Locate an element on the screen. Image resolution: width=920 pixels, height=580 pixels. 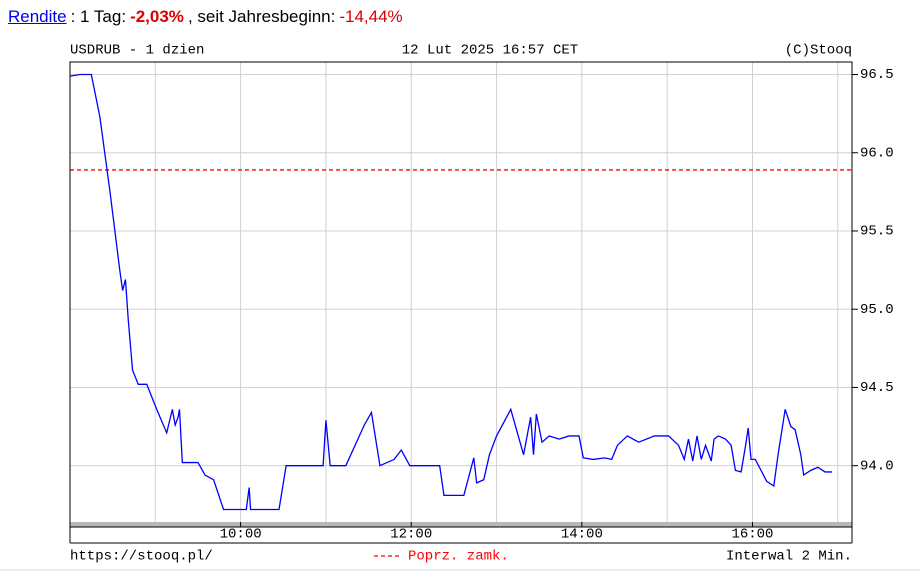
legend-label: Poprz. zamk. is located at coordinates (458, 557).